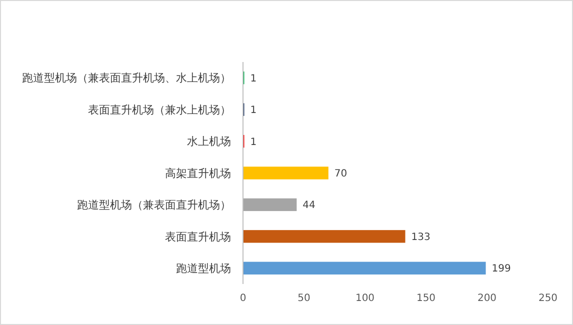 The width and height of the screenshot is (573, 325). Describe the element at coordinates (154, 205) in the screenshot. I see `y-tick-label: 跑道型机场（兼表面直升机场）` at that location.